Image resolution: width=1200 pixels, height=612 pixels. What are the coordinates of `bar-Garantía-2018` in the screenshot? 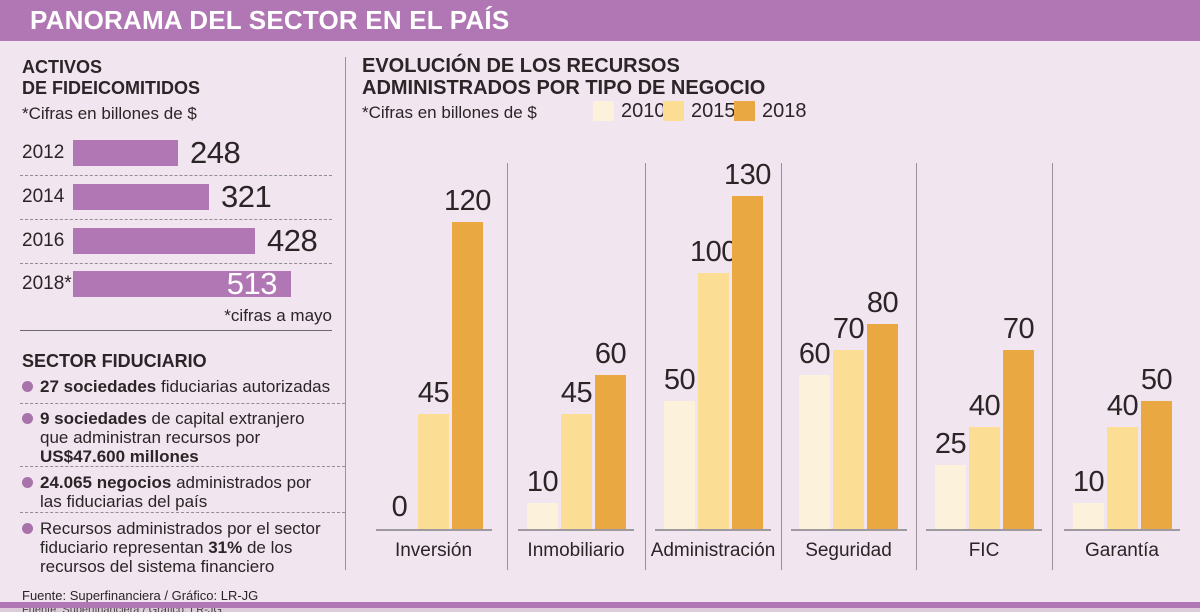 It's located at (1156, 465).